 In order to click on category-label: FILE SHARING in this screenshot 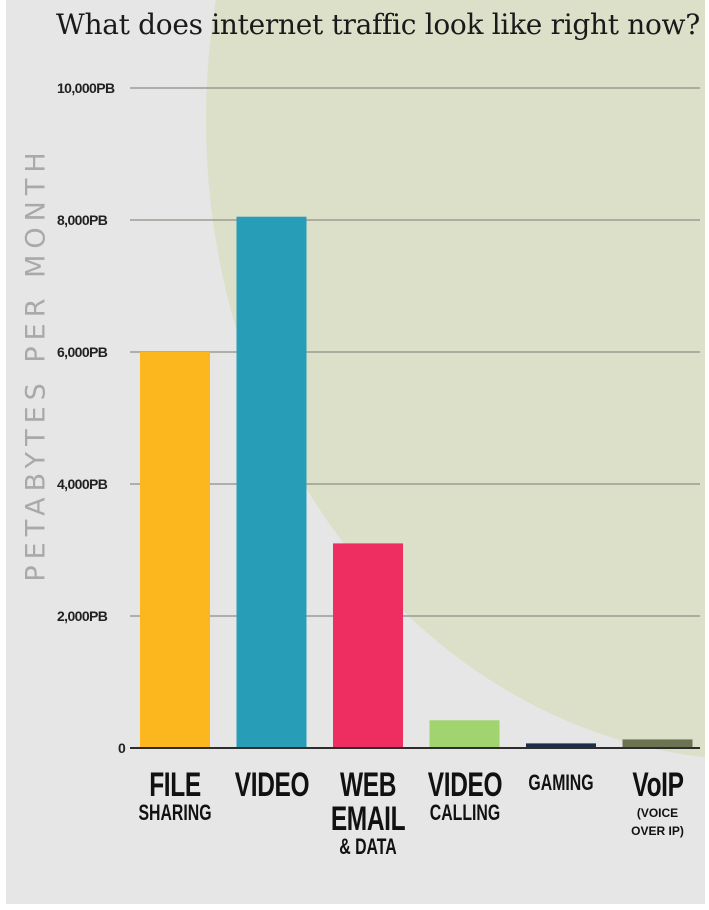, I will do `click(175, 796)`.